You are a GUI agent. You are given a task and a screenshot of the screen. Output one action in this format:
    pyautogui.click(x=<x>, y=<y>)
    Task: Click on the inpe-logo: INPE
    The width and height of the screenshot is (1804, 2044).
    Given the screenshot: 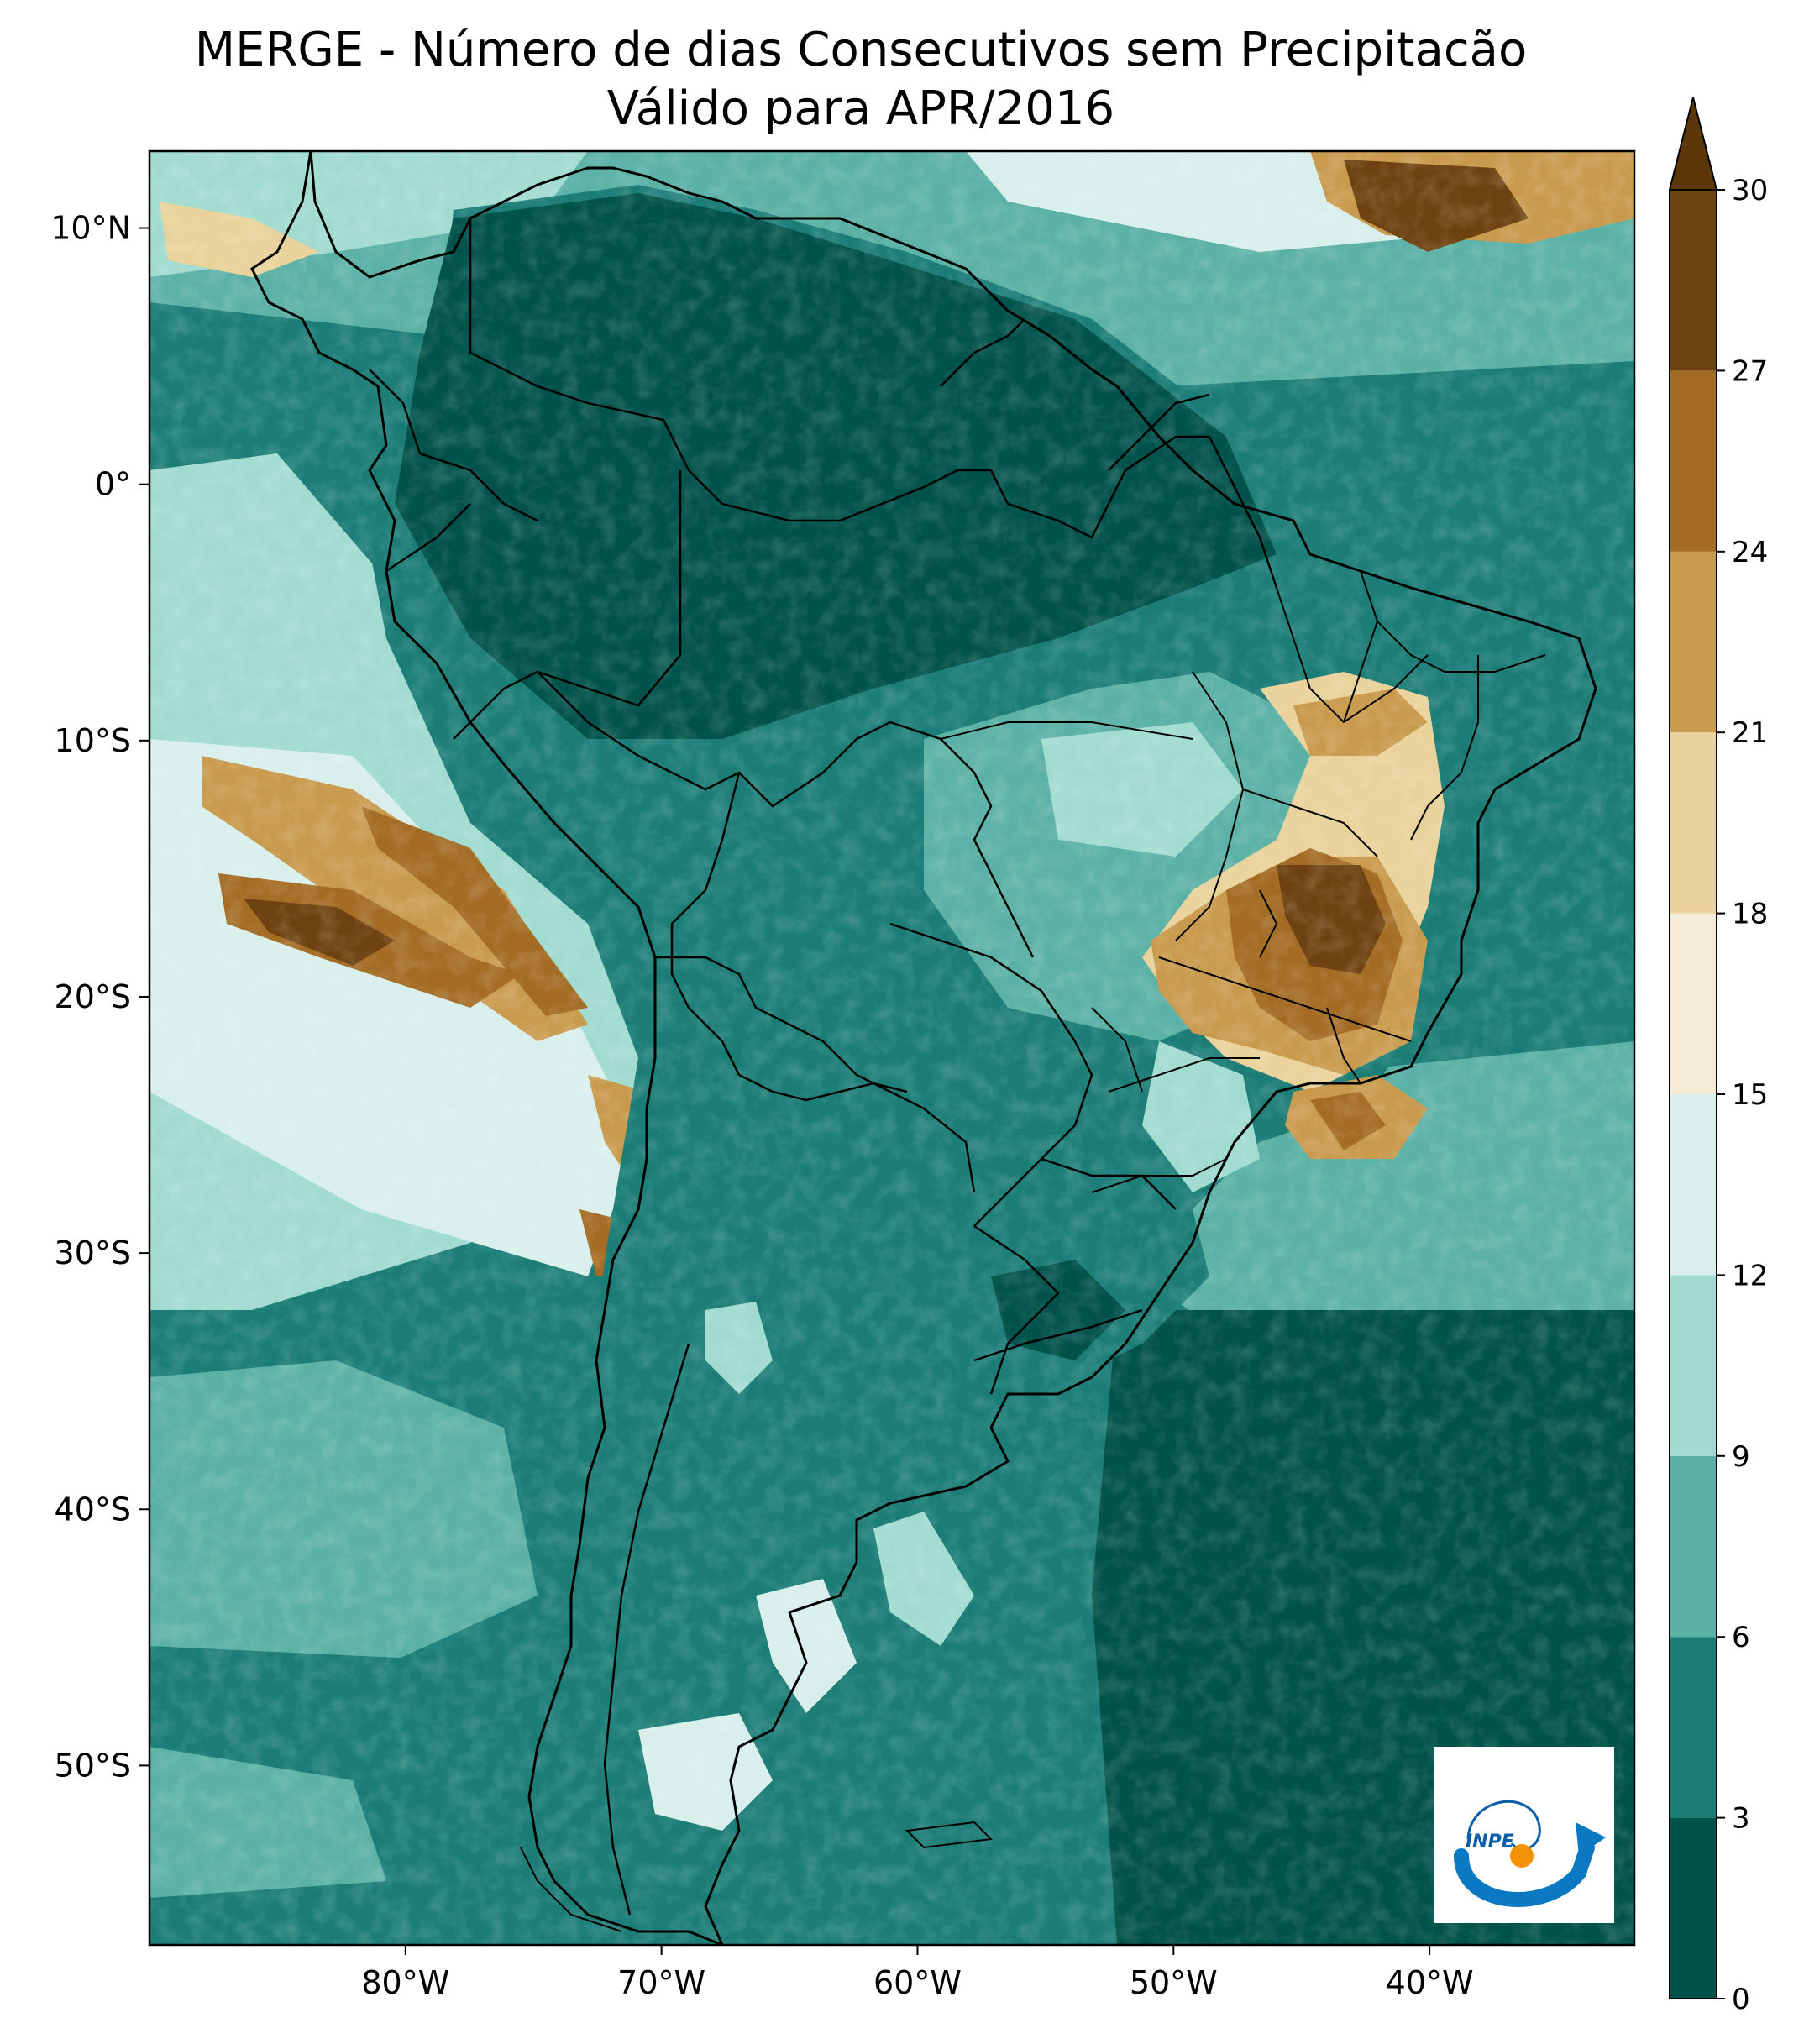 What is the action you would take?
    pyautogui.click(x=1524, y=1835)
    